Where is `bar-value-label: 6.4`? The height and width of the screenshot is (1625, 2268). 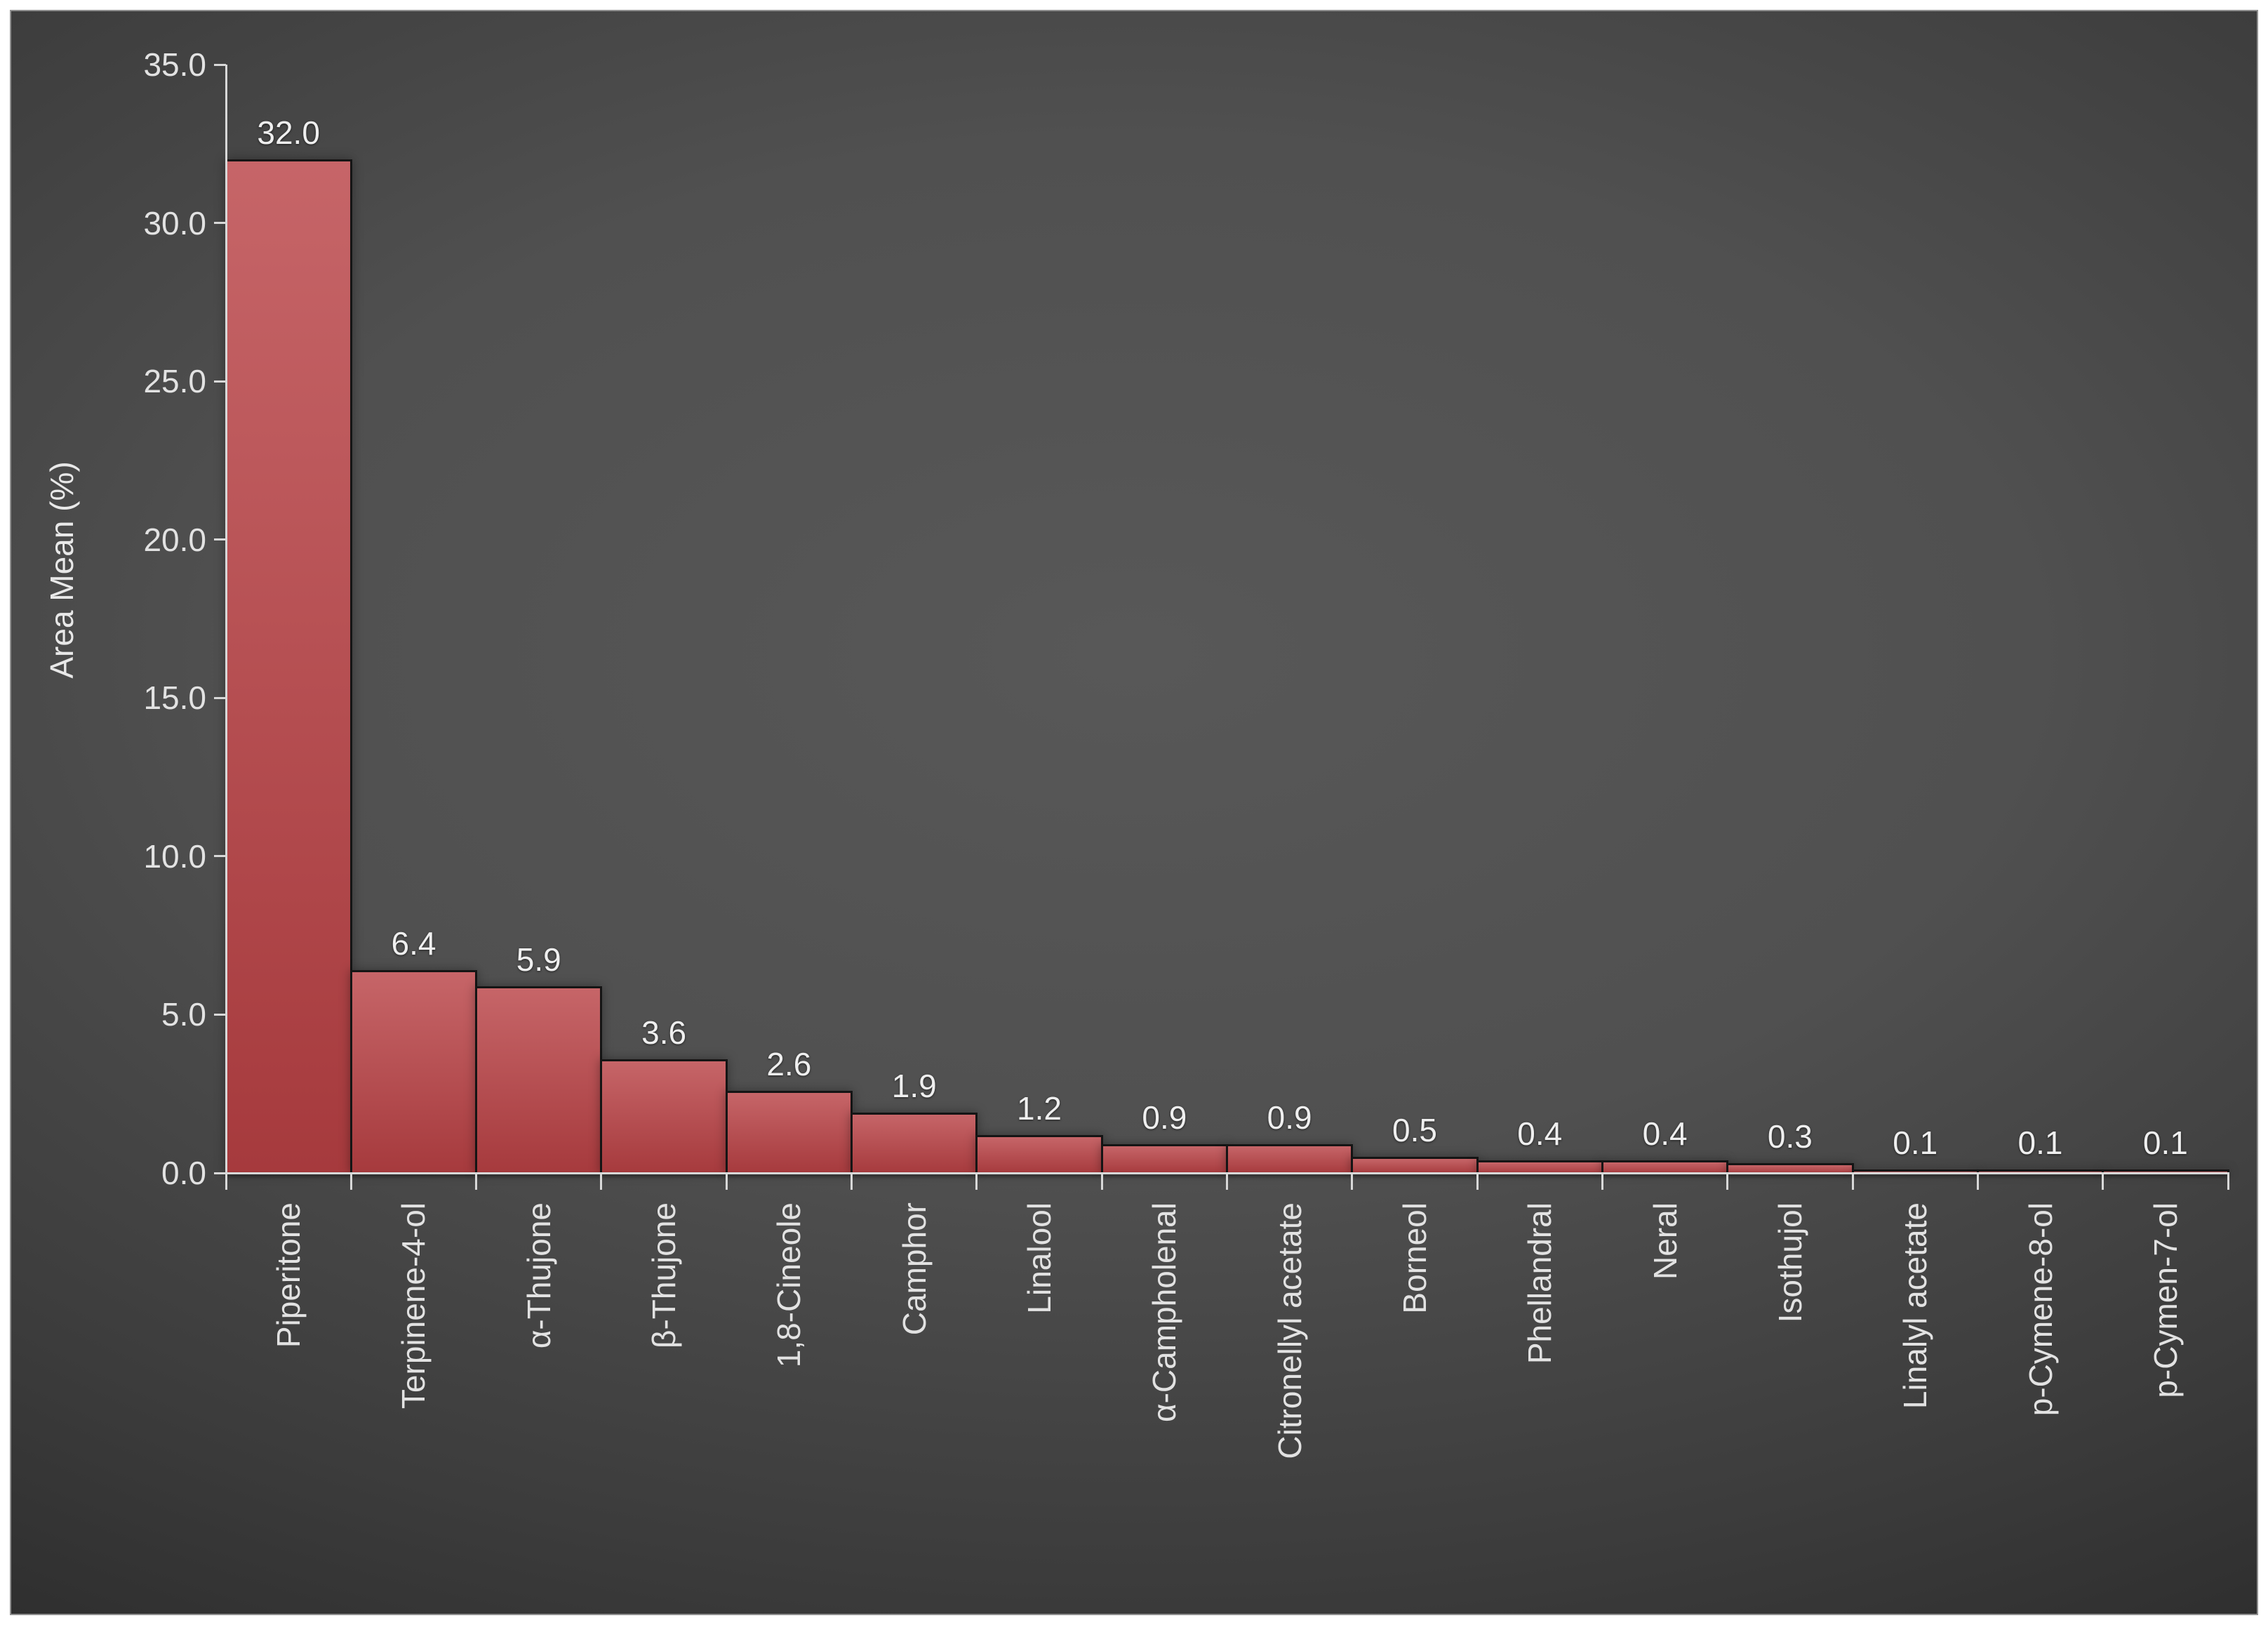 bar-value-label: 6.4 is located at coordinates (413, 944).